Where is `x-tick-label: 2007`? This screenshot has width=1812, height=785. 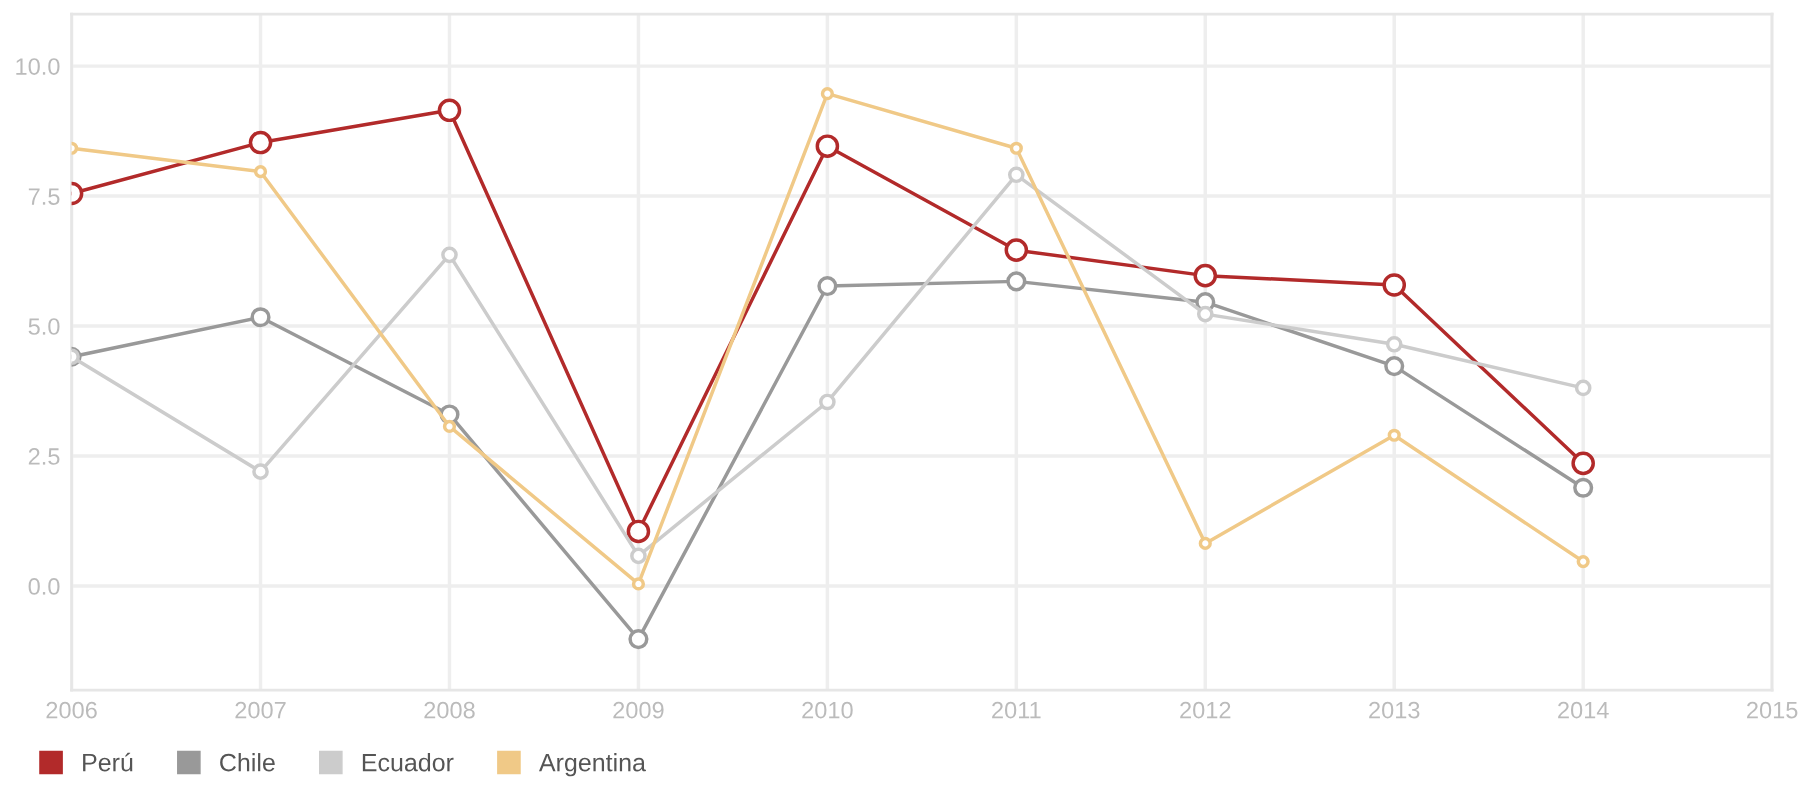
x-tick-label: 2007 is located at coordinates (260, 710).